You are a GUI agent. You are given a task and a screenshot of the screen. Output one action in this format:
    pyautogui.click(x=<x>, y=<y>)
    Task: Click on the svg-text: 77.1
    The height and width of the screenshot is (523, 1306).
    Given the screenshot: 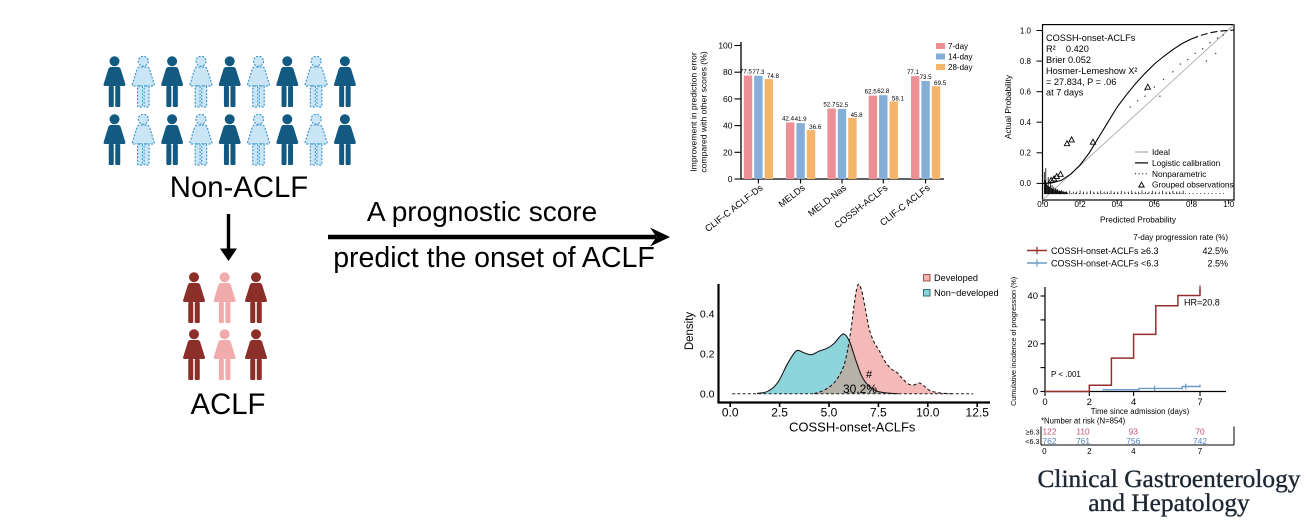 What is the action you would take?
    pyautogui.click(x=913, y=72)
    